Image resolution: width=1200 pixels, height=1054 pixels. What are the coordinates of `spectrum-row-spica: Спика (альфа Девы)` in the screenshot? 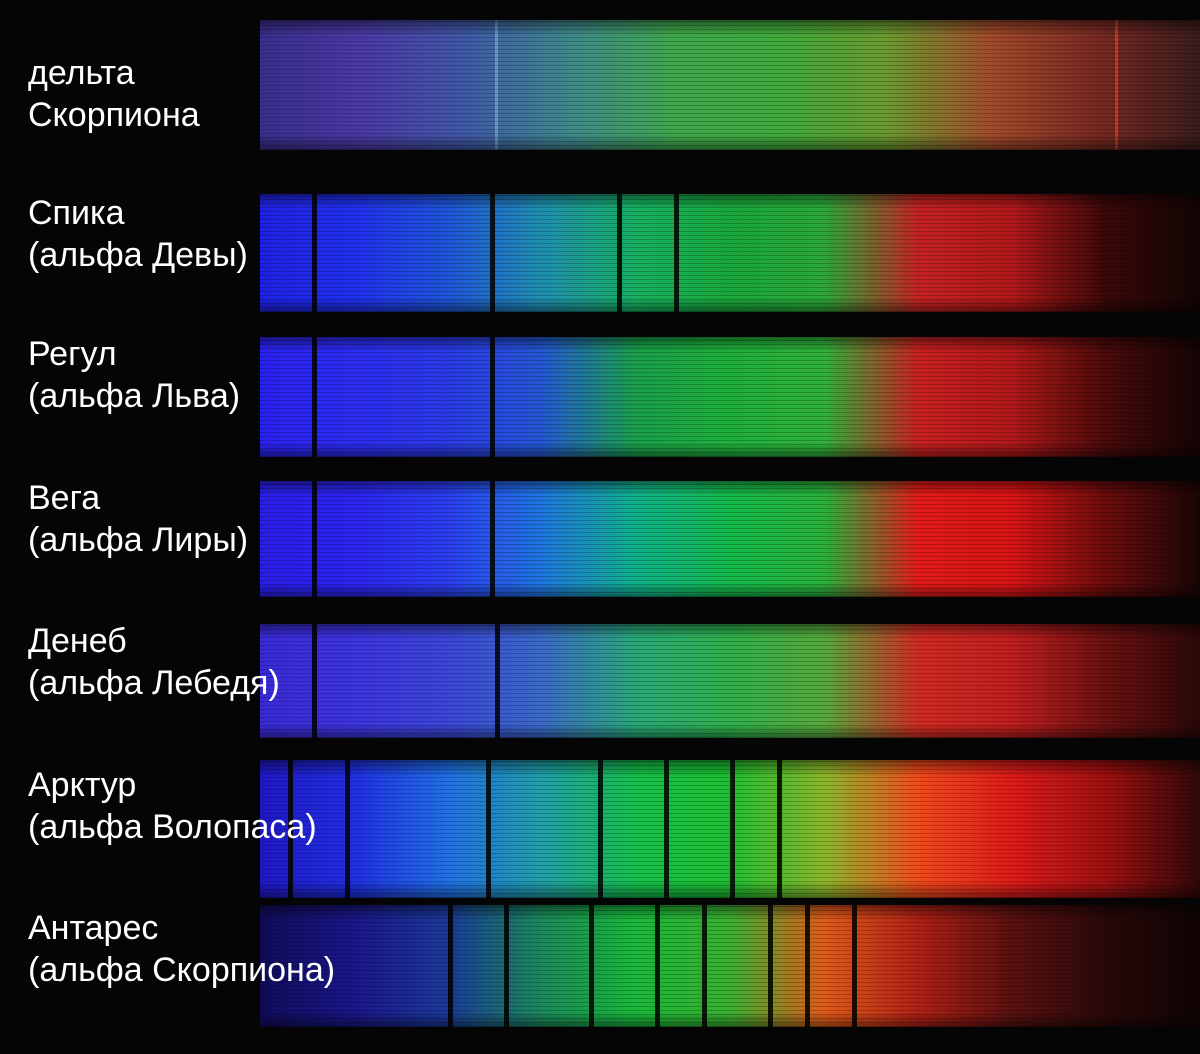 It's located at (600, 255).